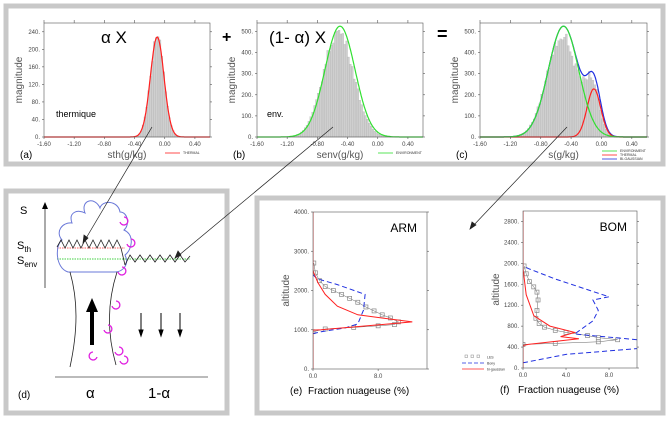 The width and height of the screenshot is (670, 425). Describe the element at coordinates (34, 68) in the screenshot. I see `y-tick-label: 160.` at that location.